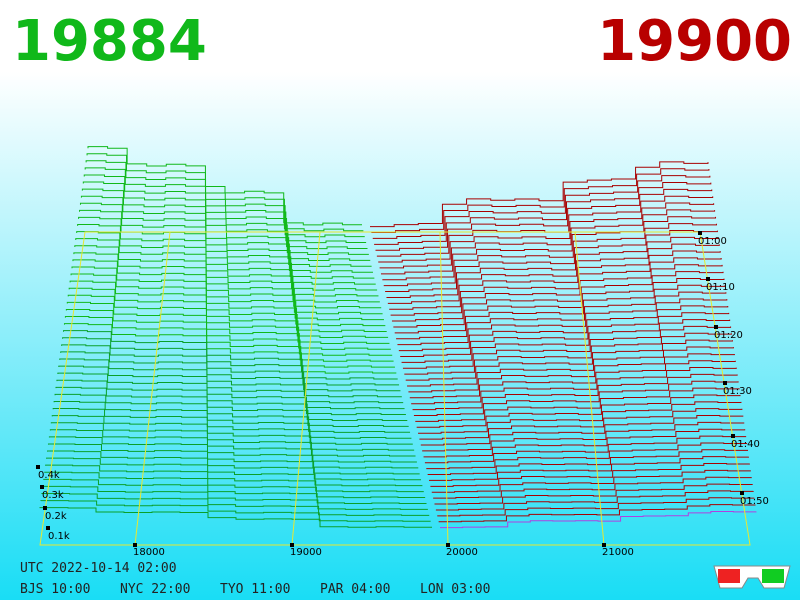 The image size is (800, 600). What do you see at coordinates (306, 552) in the screenshot?
I see `price-tick-label: 19000` at bounding box center [306, 552].